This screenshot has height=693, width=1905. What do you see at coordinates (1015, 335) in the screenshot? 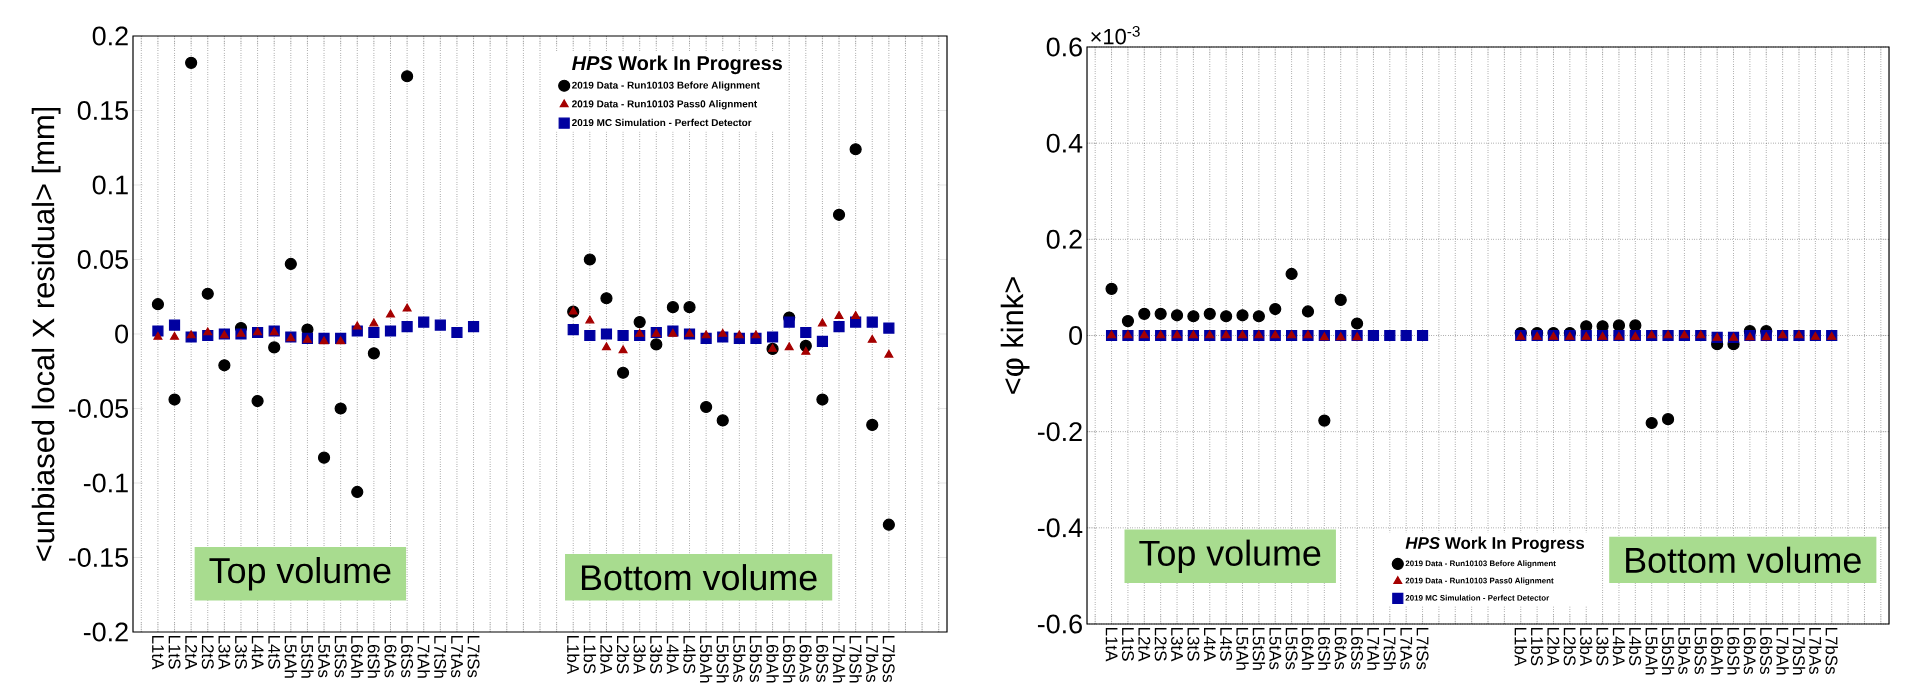
I see `y-axis-title: <φ kink>` at bounding box center [1015, 335].